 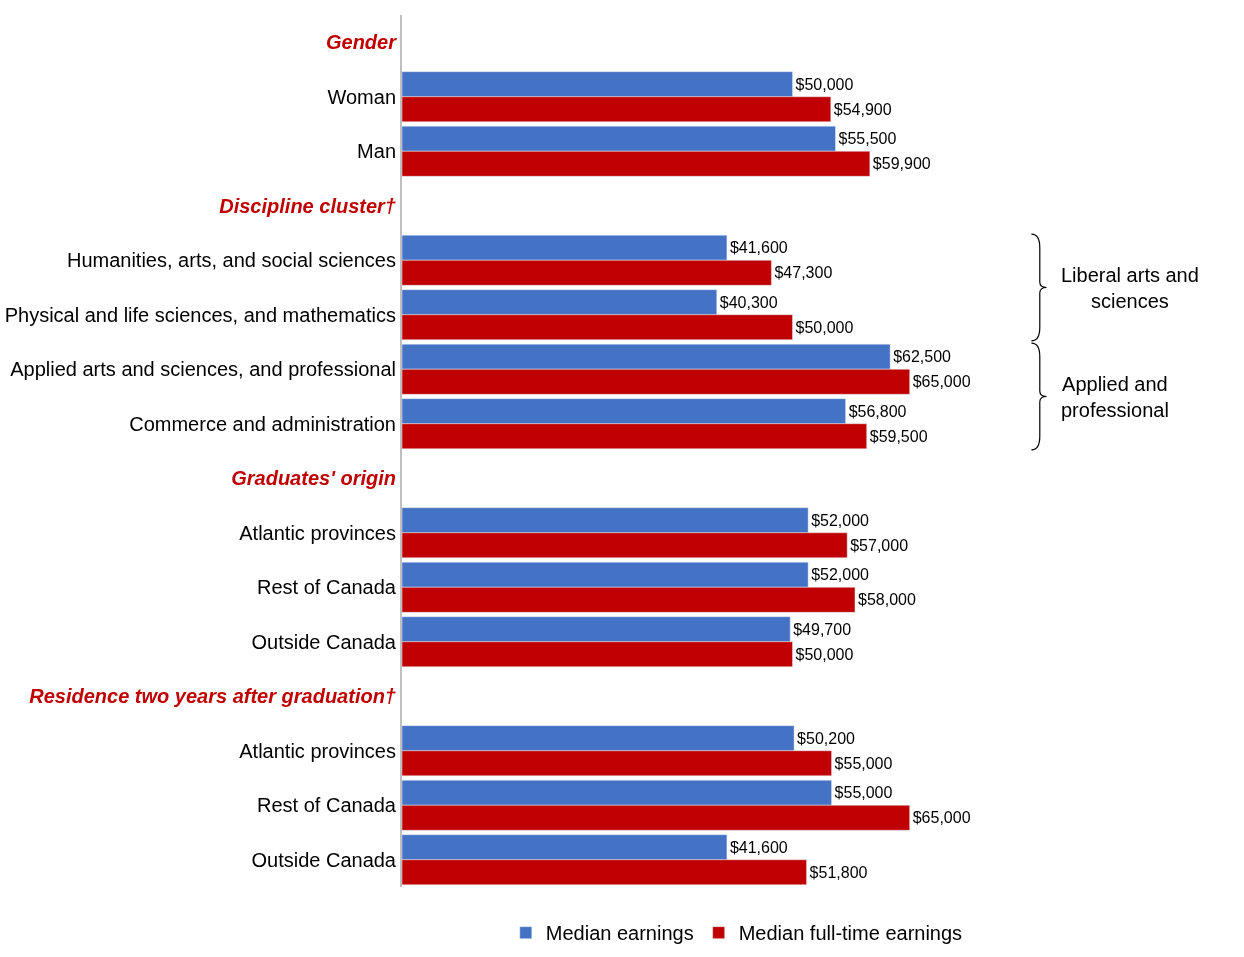 What do you see at coordinates (850, 933) in the screenshot?
I see `legend-label: Median full-time earnings` at bounding box center [850, 933].